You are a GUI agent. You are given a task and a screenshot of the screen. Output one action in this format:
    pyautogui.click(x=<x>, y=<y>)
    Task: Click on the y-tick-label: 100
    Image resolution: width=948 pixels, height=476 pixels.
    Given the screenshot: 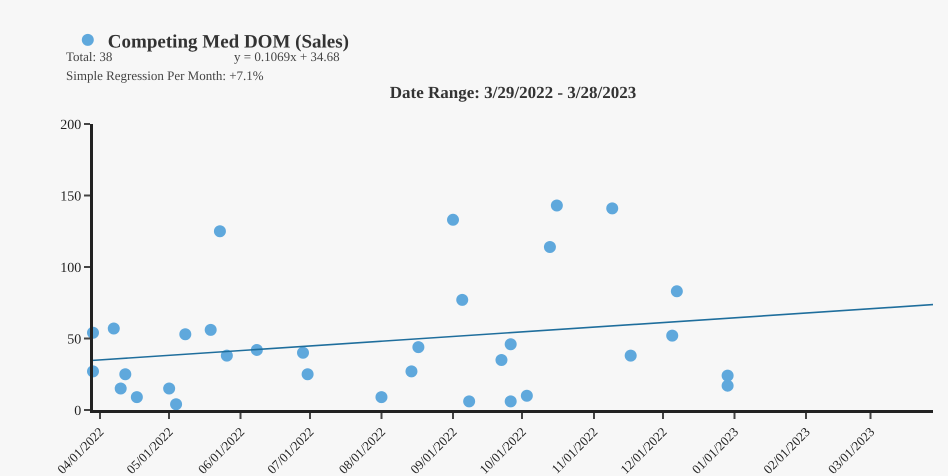 What is the action you would take?
    pyautogui.click(x=71, y=268)
    